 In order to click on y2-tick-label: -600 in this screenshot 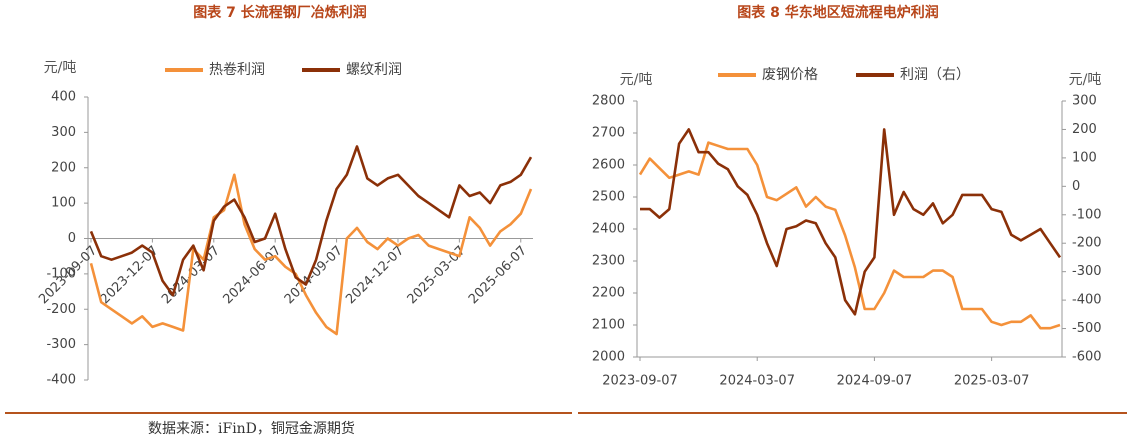, I will do `click(1087, 357)`.